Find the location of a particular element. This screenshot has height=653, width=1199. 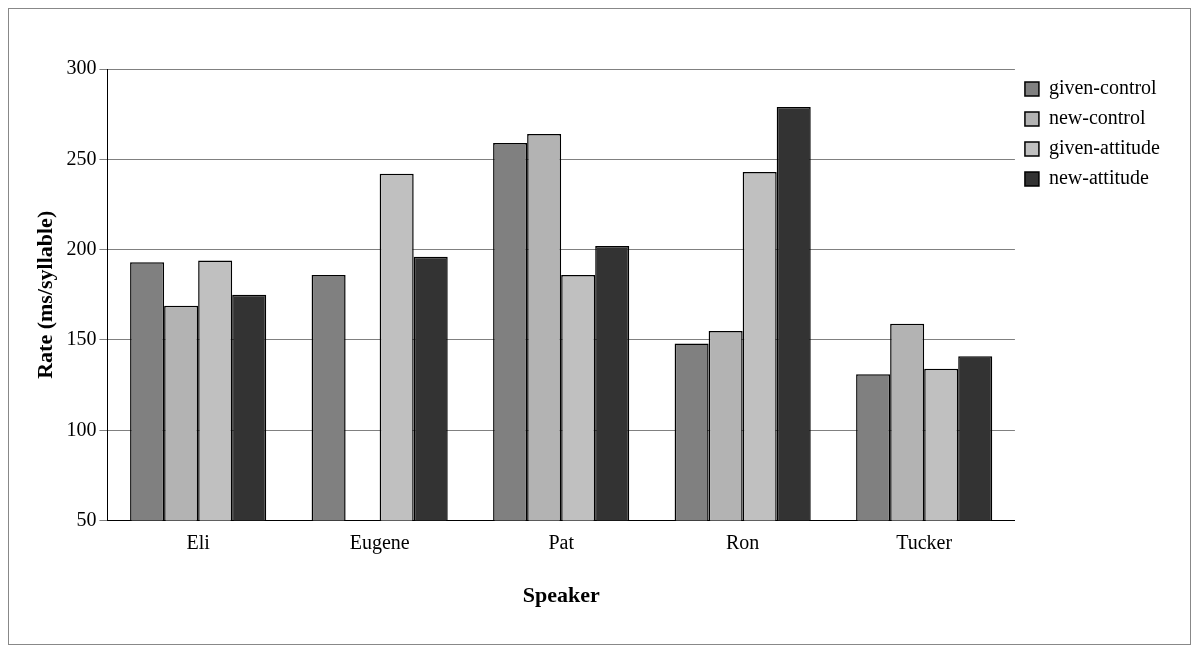

legend-label: given-attitude is located at coordinates (1104, 148).